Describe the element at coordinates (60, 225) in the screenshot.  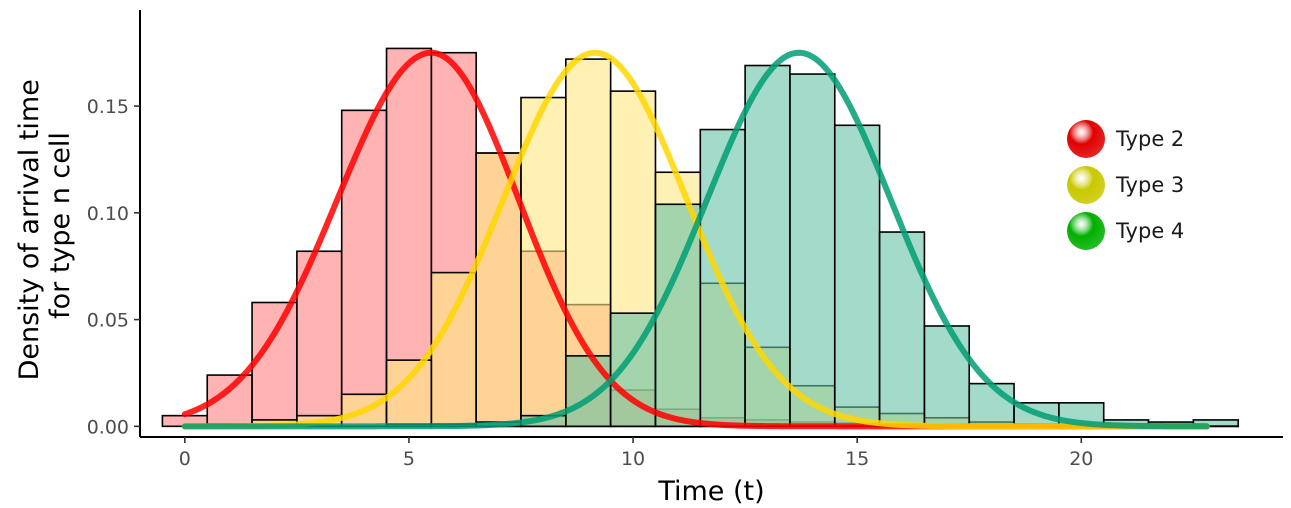
I see `y-axis-title-line-2: for type n cell` at that location.